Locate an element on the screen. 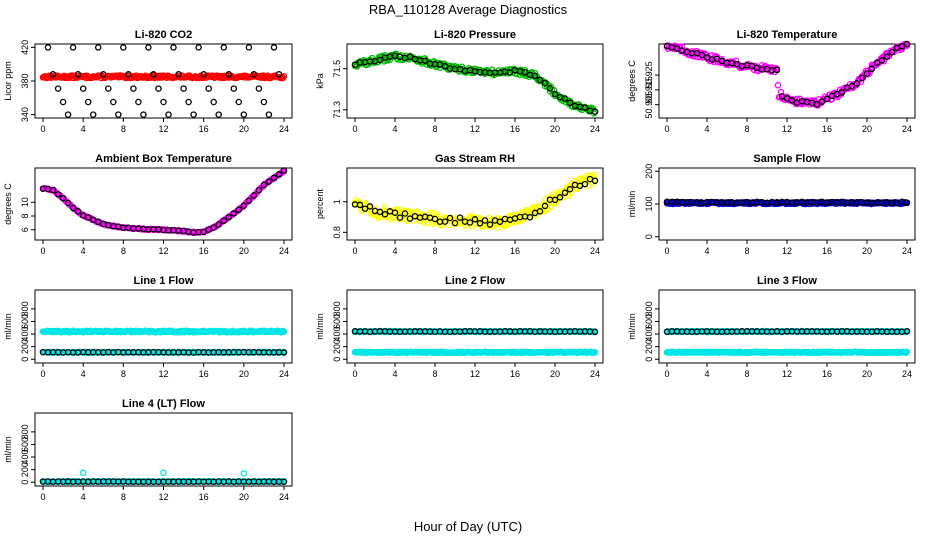 The height and width of the screenshot is (540, 936). y-tick-label: 50.905 is located at coordinates (649, 105).